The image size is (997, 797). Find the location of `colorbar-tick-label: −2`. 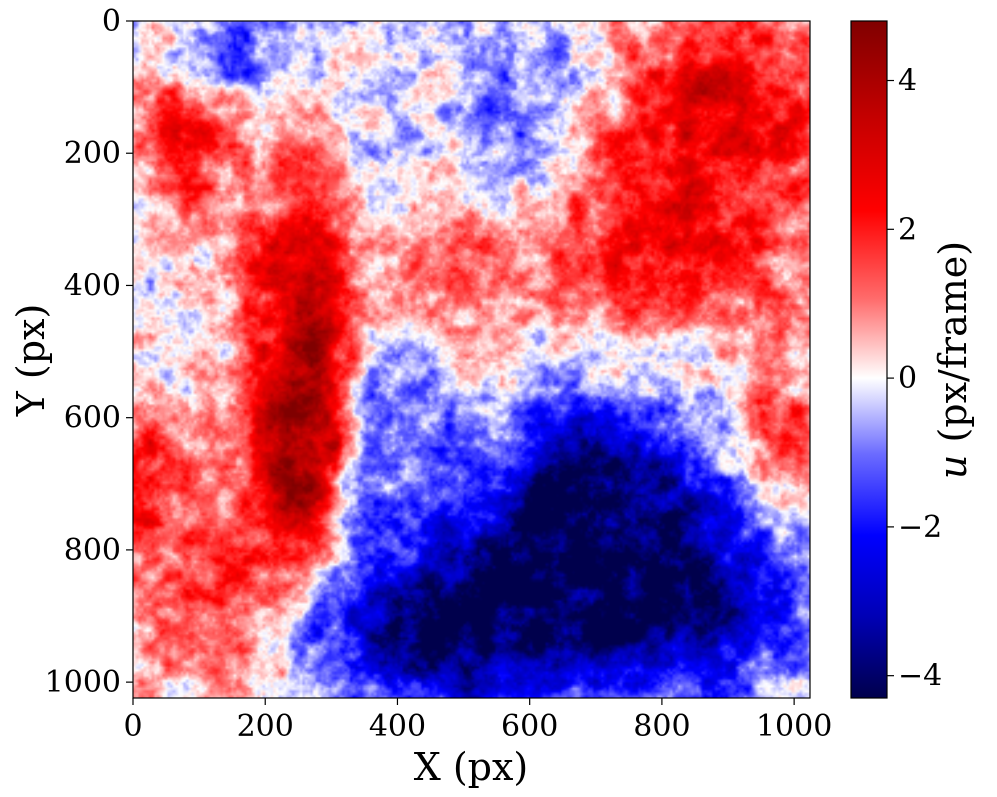

colorbar-tick-label: −2 is located at coordinates (920, 527).